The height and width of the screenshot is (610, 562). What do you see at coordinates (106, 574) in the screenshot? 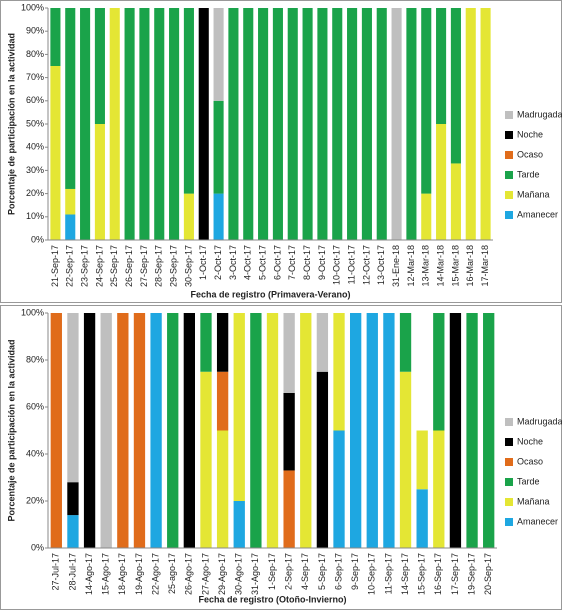
I see `x-tick-label: 15-Ago-17` at bounding box center [106, 574].